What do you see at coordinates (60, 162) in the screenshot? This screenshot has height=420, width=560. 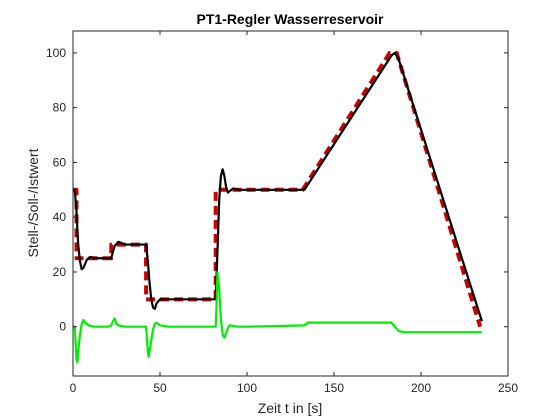 I see `y-tick-label: 60` at bounding box center [60, 162].